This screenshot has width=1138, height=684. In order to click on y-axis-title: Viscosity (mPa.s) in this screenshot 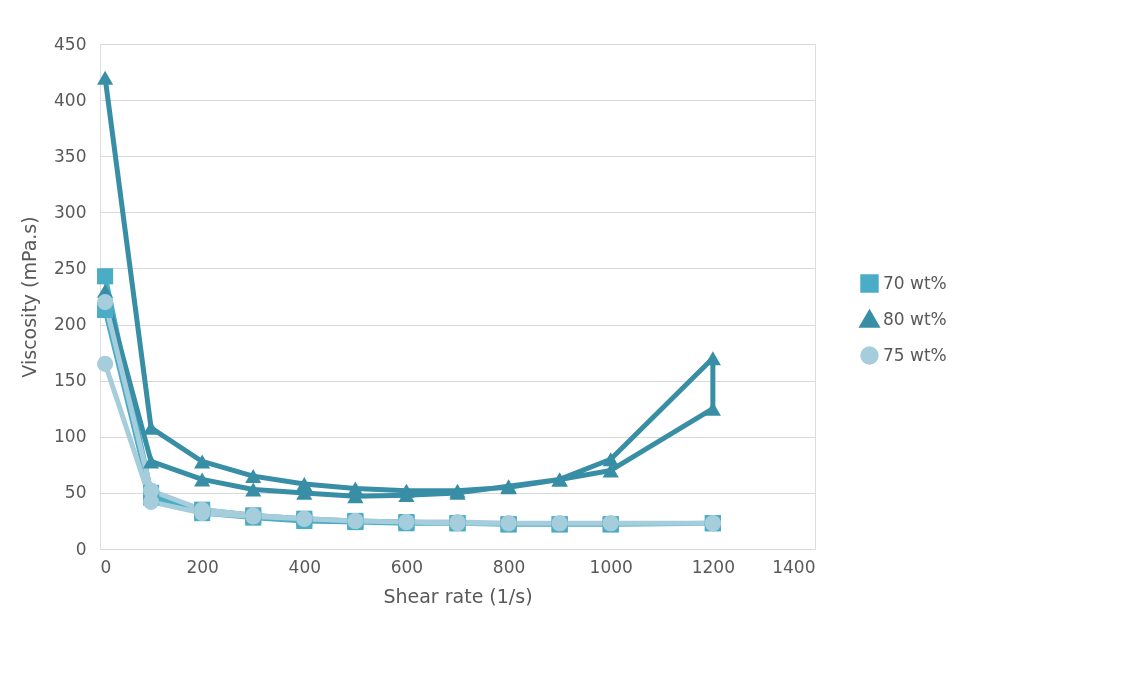, I will do `click(29, 297)`.